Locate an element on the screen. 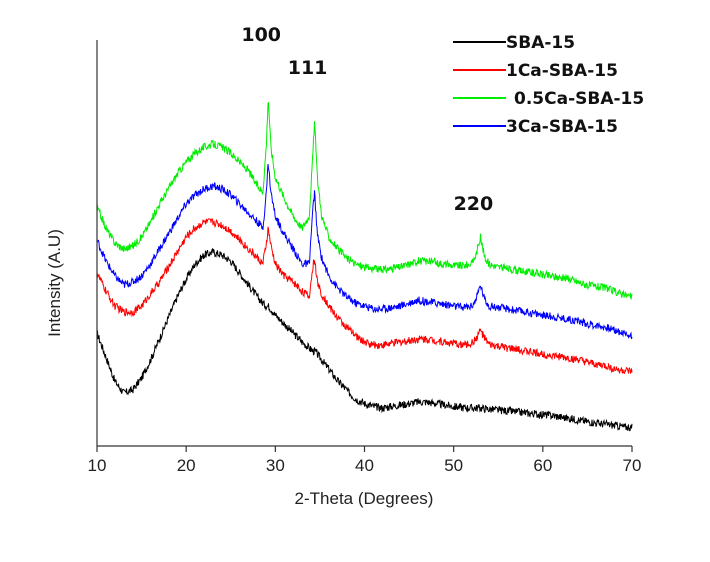 The width and height of the screenshot is (710, 562). x-tick-label: 50 is located at coordinates (453, 465).